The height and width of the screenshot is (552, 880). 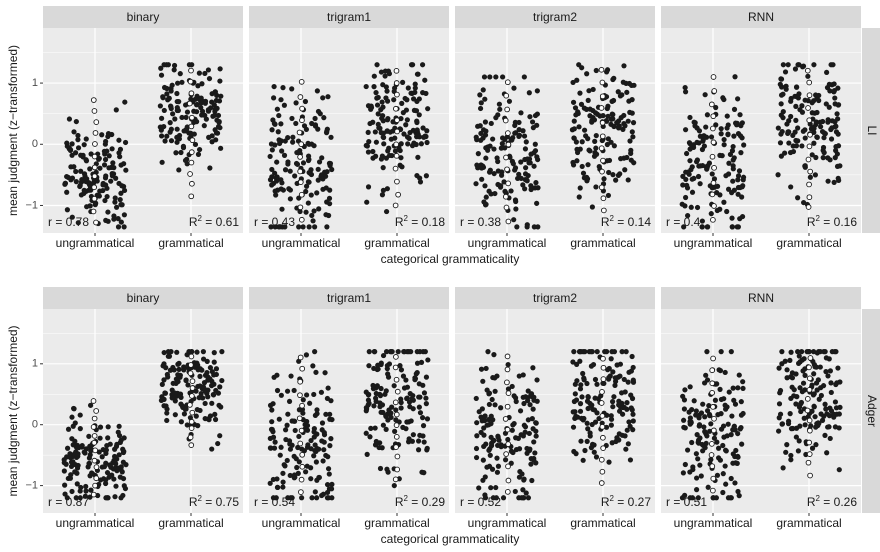 What do you see at coordinates (761, 146) in the screenshot?
I see `points-group` at bounding box center [761, 146].